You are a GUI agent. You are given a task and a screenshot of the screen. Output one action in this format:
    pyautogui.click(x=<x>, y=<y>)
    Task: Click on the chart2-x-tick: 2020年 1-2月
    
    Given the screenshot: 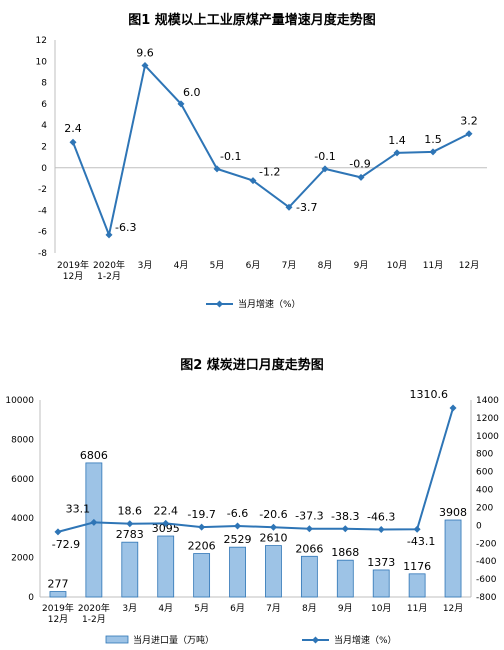 What is the action you would take?
    pyautogui.click(x=94, y=613)
    